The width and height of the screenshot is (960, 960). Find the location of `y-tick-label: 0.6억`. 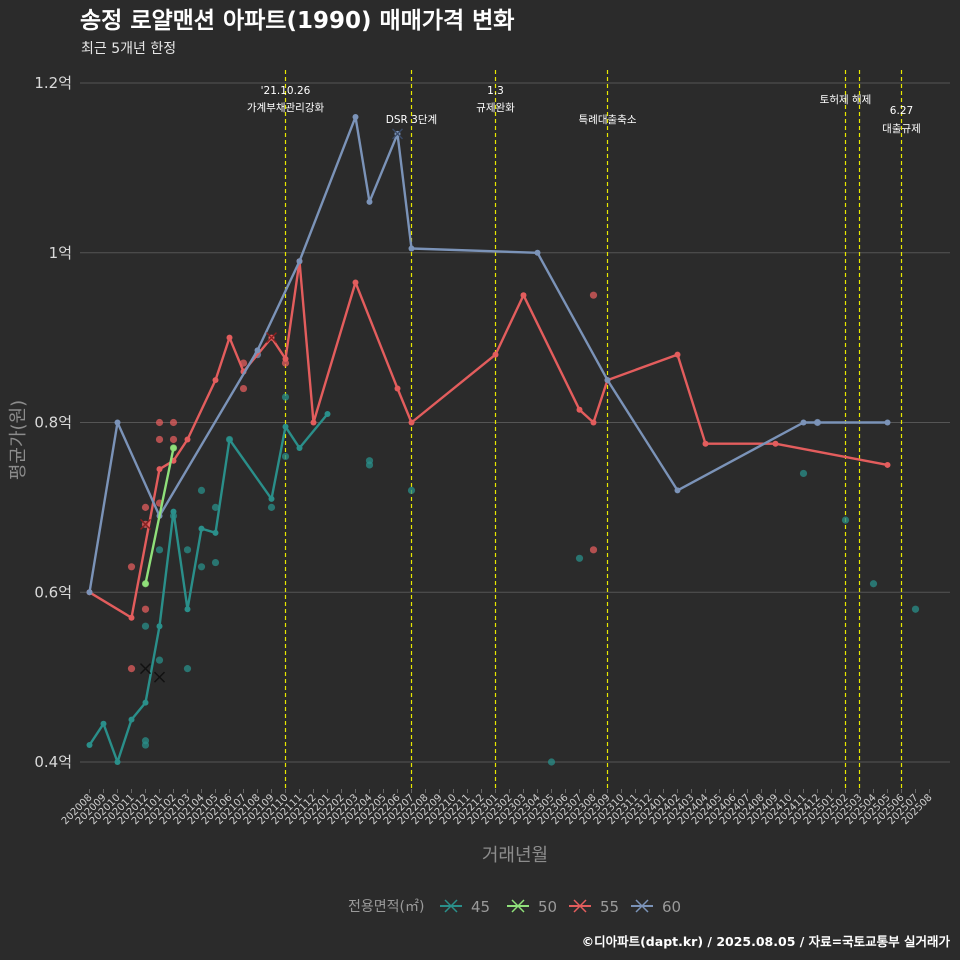

y-tick-label: 0.6억 is located at coordinates (53, 592).